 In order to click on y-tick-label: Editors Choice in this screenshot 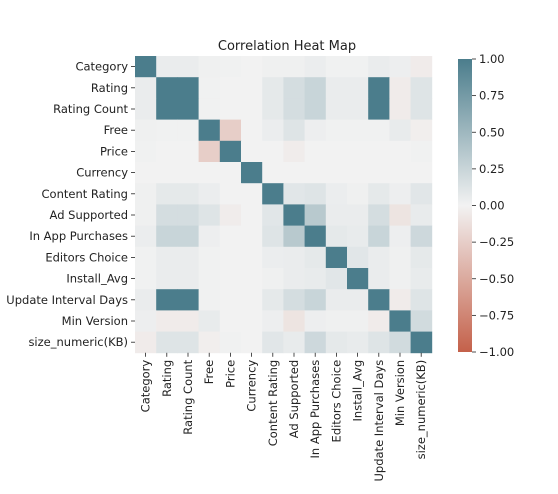, I will do `click(86, 257)`.